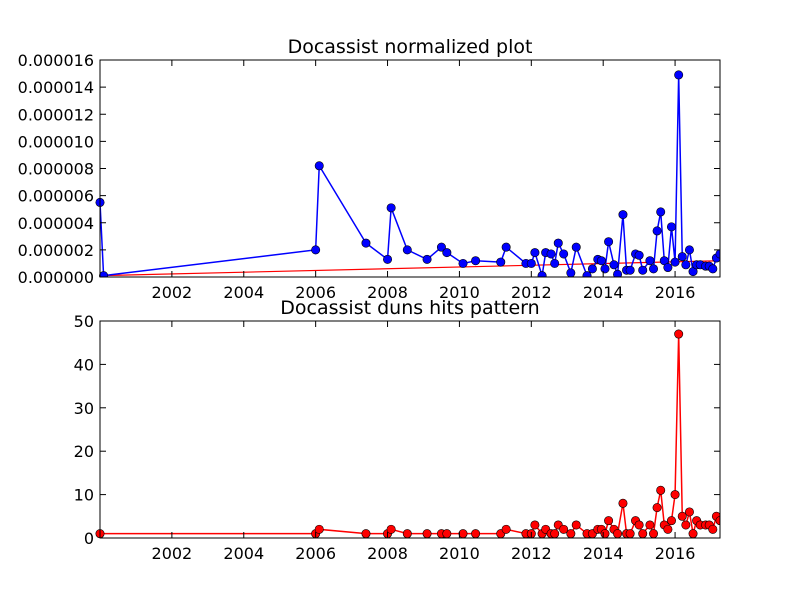 This screenshot has width=800, height=600. I want to click on y-tick-label: 20, so click(84, 451).